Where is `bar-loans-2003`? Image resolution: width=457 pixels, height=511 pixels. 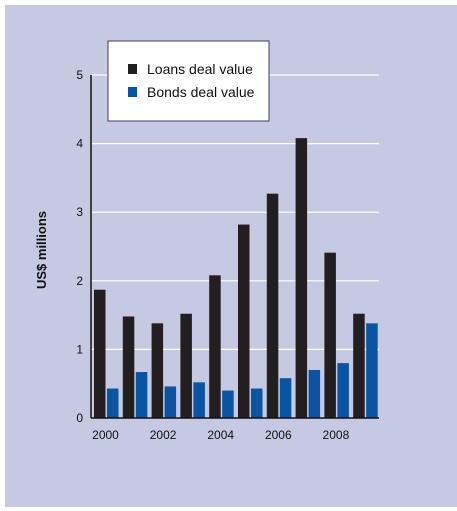
bar-loans-2003 is located at coordinates (186, 365).